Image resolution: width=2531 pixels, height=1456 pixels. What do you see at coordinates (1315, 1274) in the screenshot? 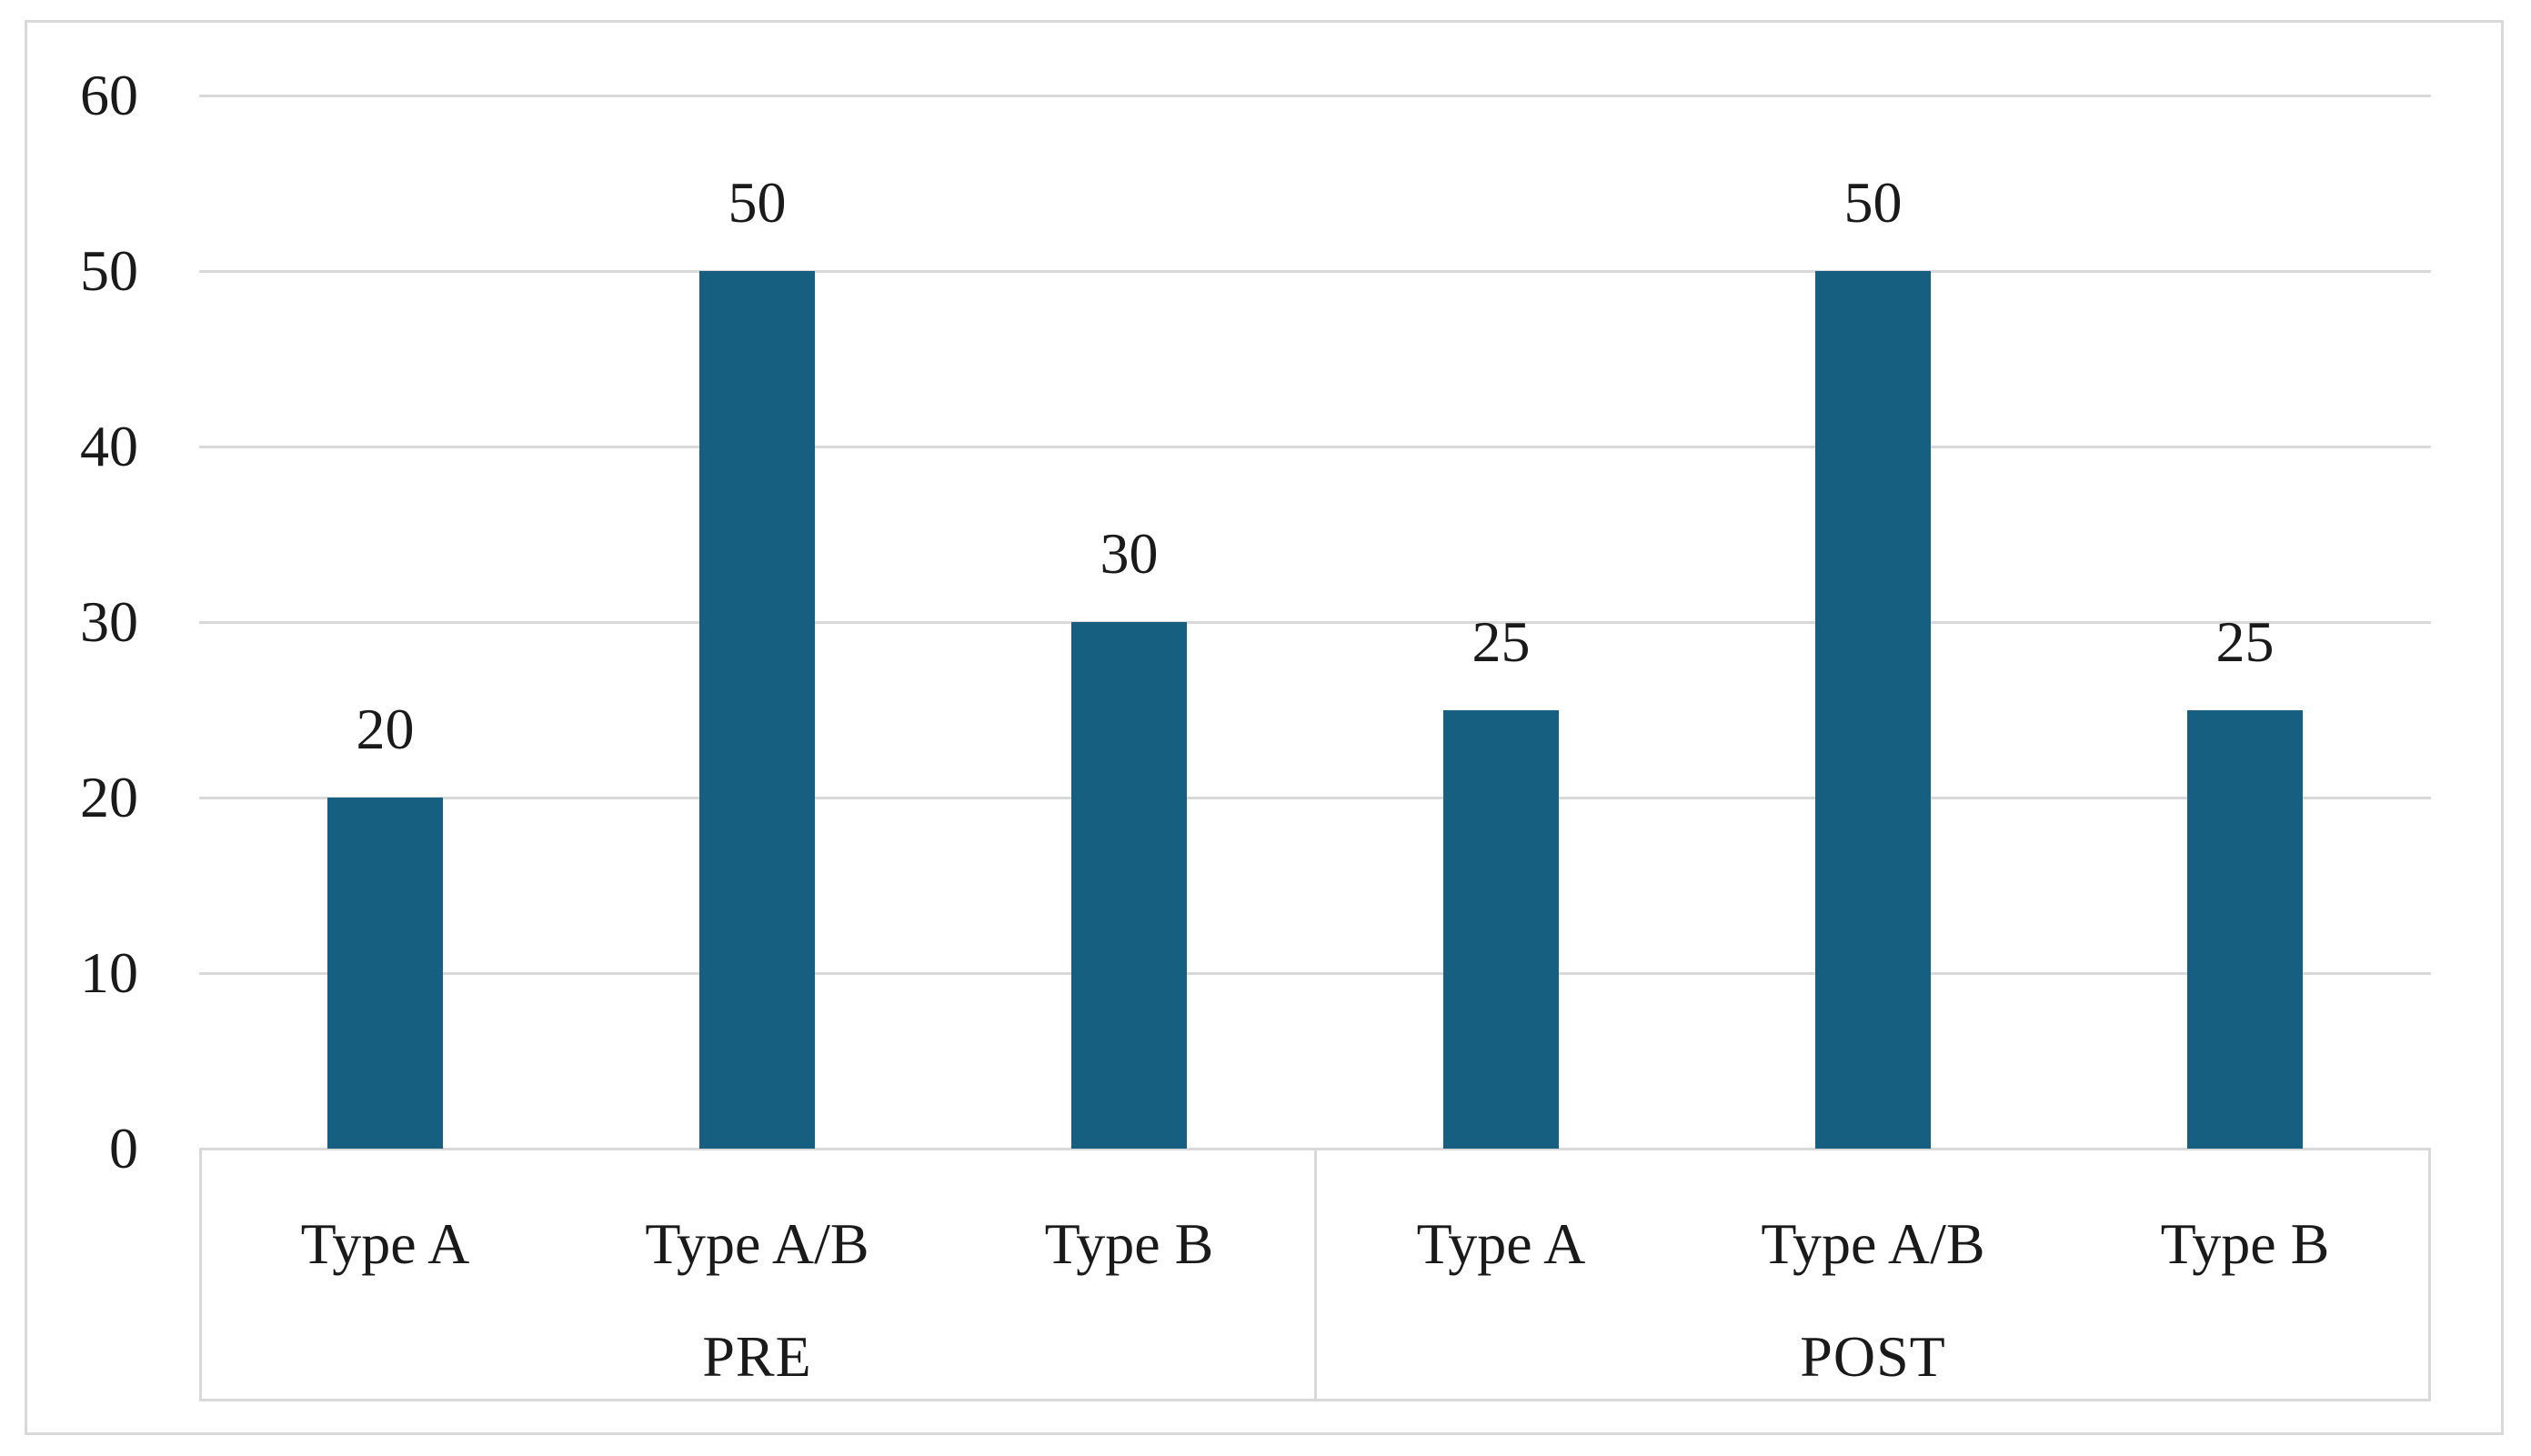
I see `category-group-divider` at bounding box center [1315, 1274].